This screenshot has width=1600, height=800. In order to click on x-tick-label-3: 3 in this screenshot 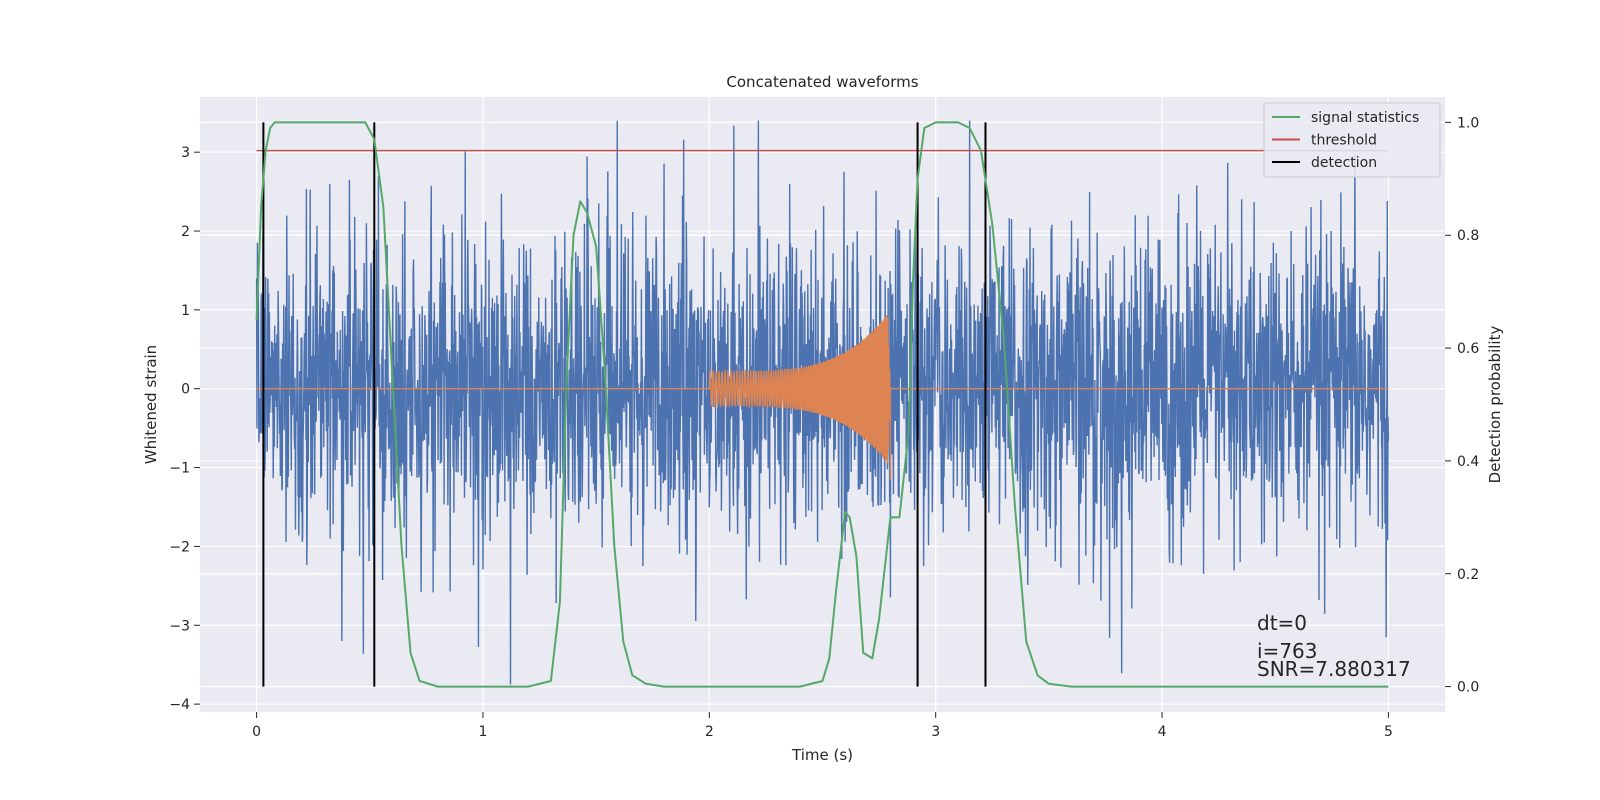, I will do `click(935, 732)`.